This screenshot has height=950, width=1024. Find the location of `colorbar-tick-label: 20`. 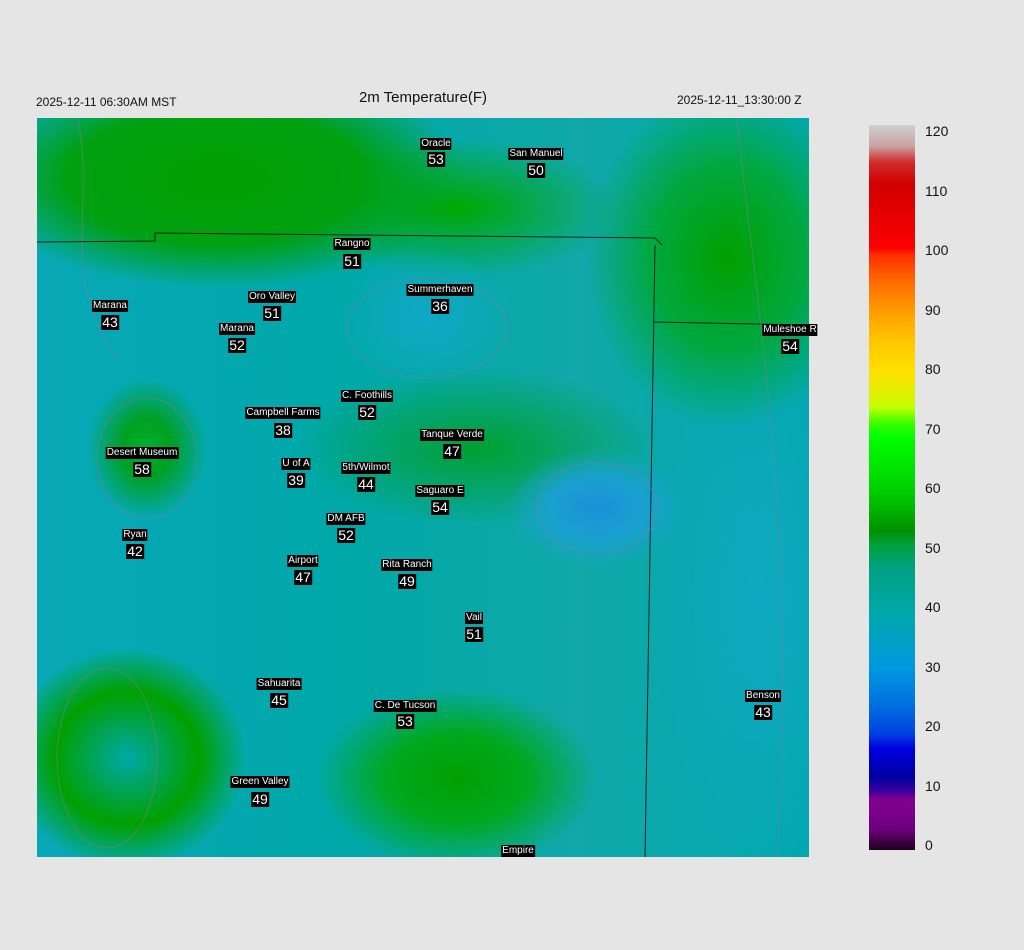

colorbar-tick-label: 20 is located at coordinates (933, 726).